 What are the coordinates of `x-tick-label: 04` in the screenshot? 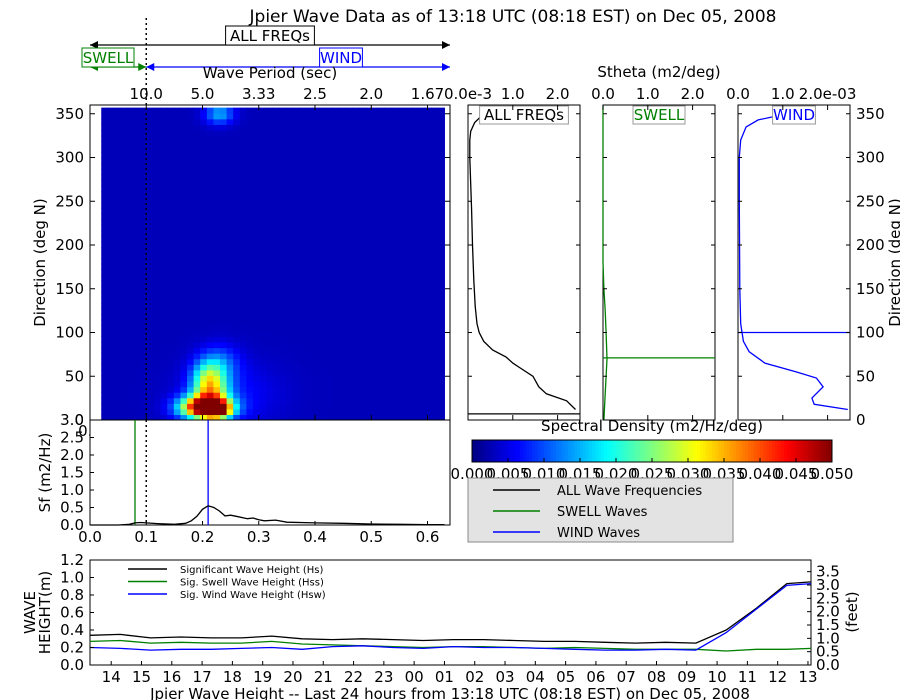 It's located at (535, 677).